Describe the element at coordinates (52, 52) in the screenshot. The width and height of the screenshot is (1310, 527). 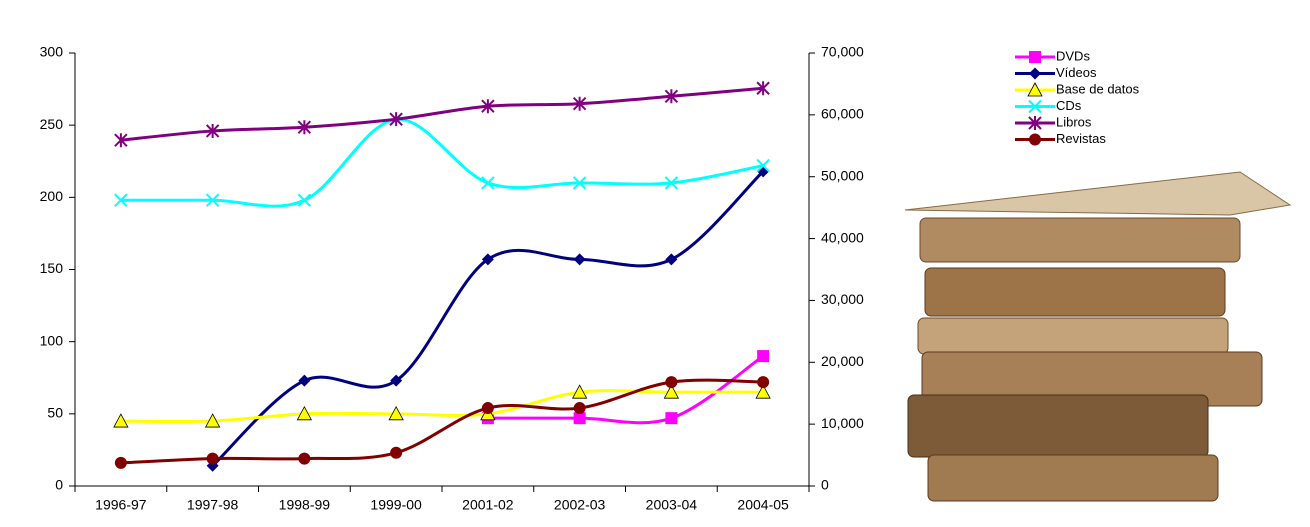
I see `y-tick-label: 300` at that location.